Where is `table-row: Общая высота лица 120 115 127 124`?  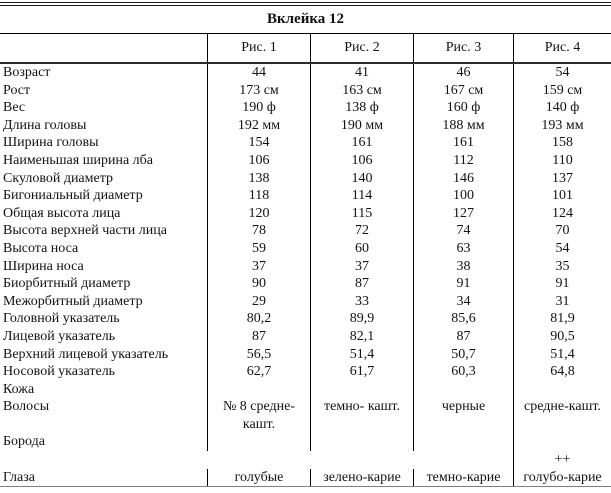
table-row: Общая высота лица 120 115 127 124 is located at coordinates (305, 213).